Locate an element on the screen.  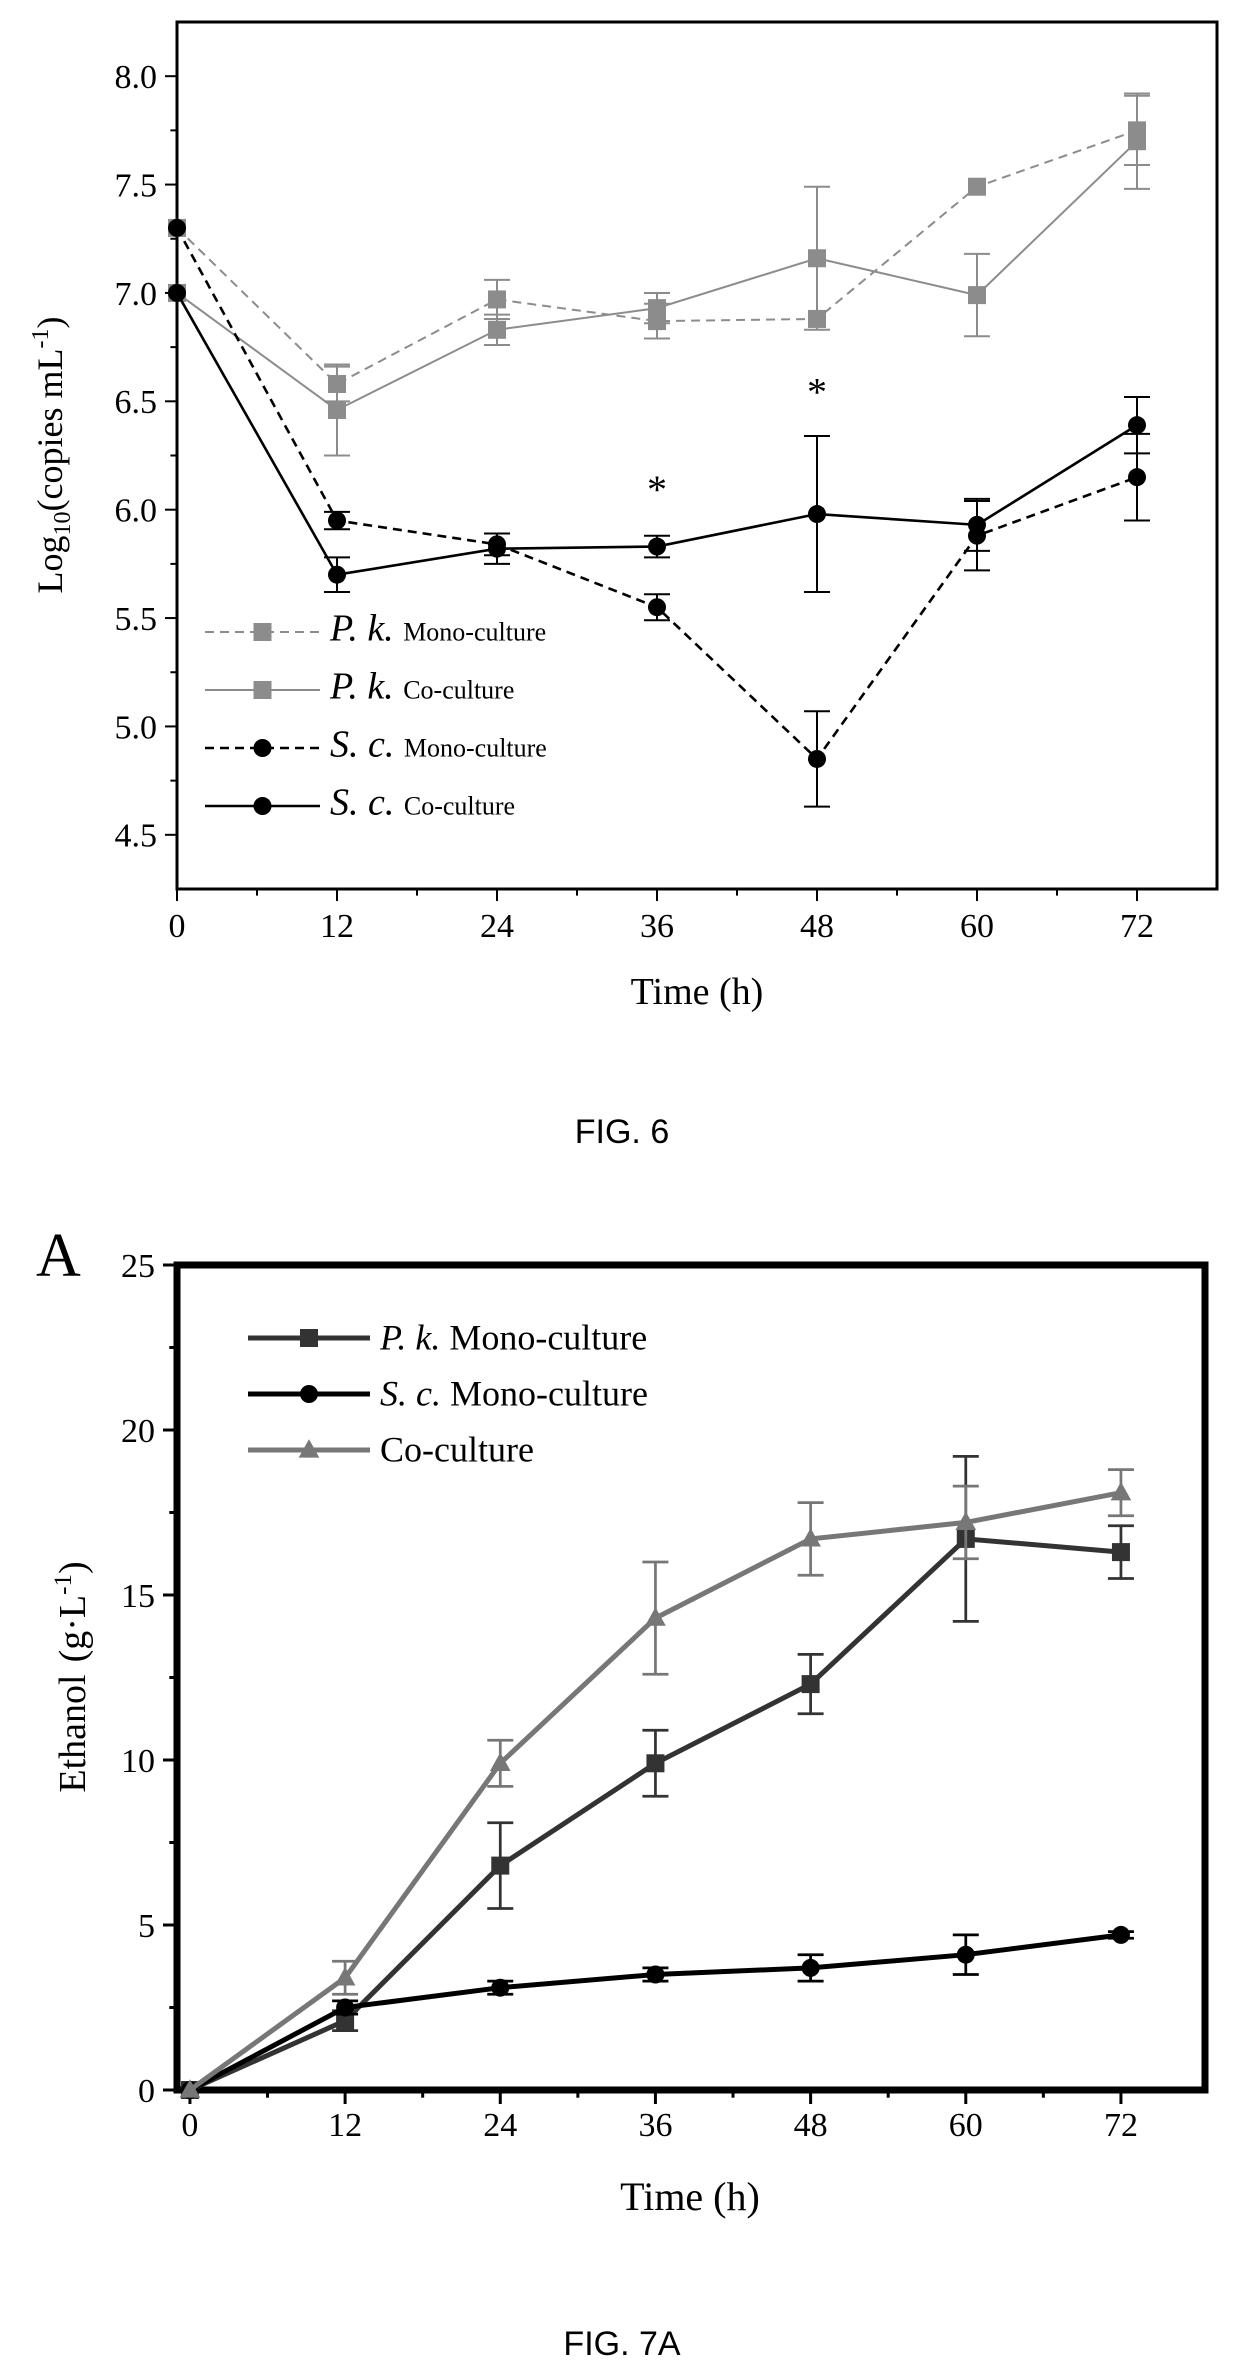
c1-y-tick-label: 7.5 is located at coordinates (136, 185).